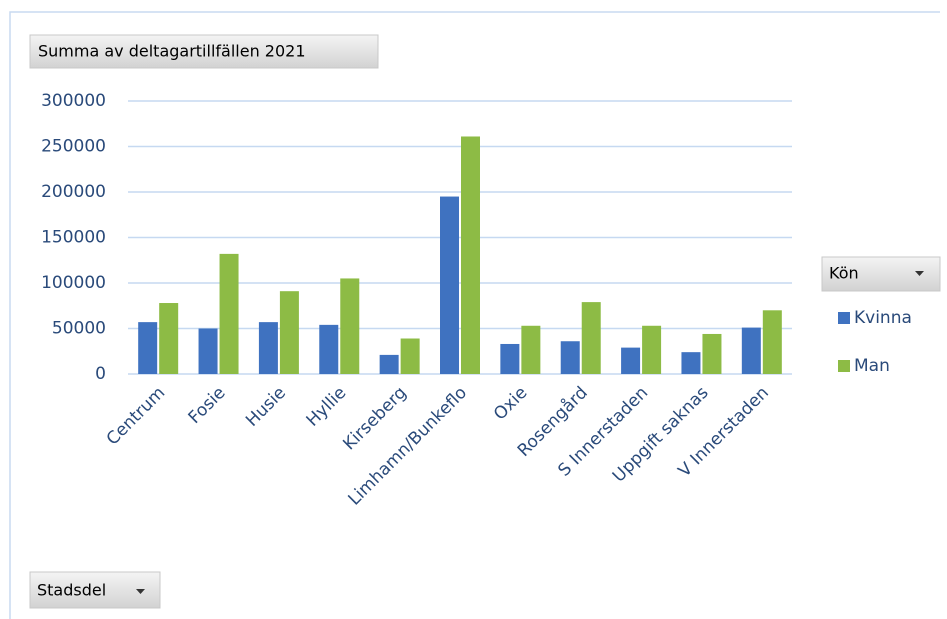  I want to click on y-tick-label: 200000, so click(73, 192).